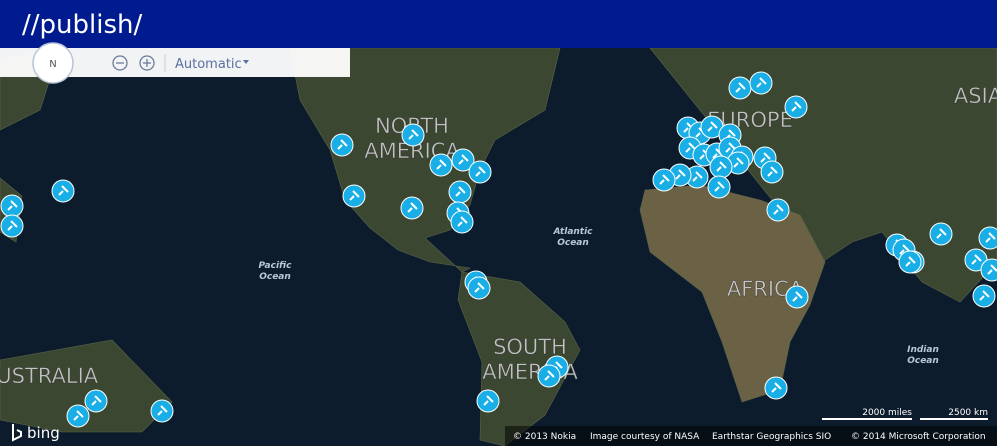 This screenshot has width=997, height=446. Describe the element at coordinates (645, 437) in the screenshot. I see `credit: Image courtesy of NASA` at that location.